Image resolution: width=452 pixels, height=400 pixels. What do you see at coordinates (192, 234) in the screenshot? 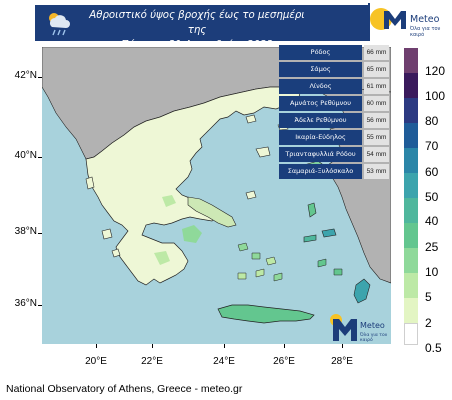
I see `rain-patch-attica` at bounding box center [192, 234].